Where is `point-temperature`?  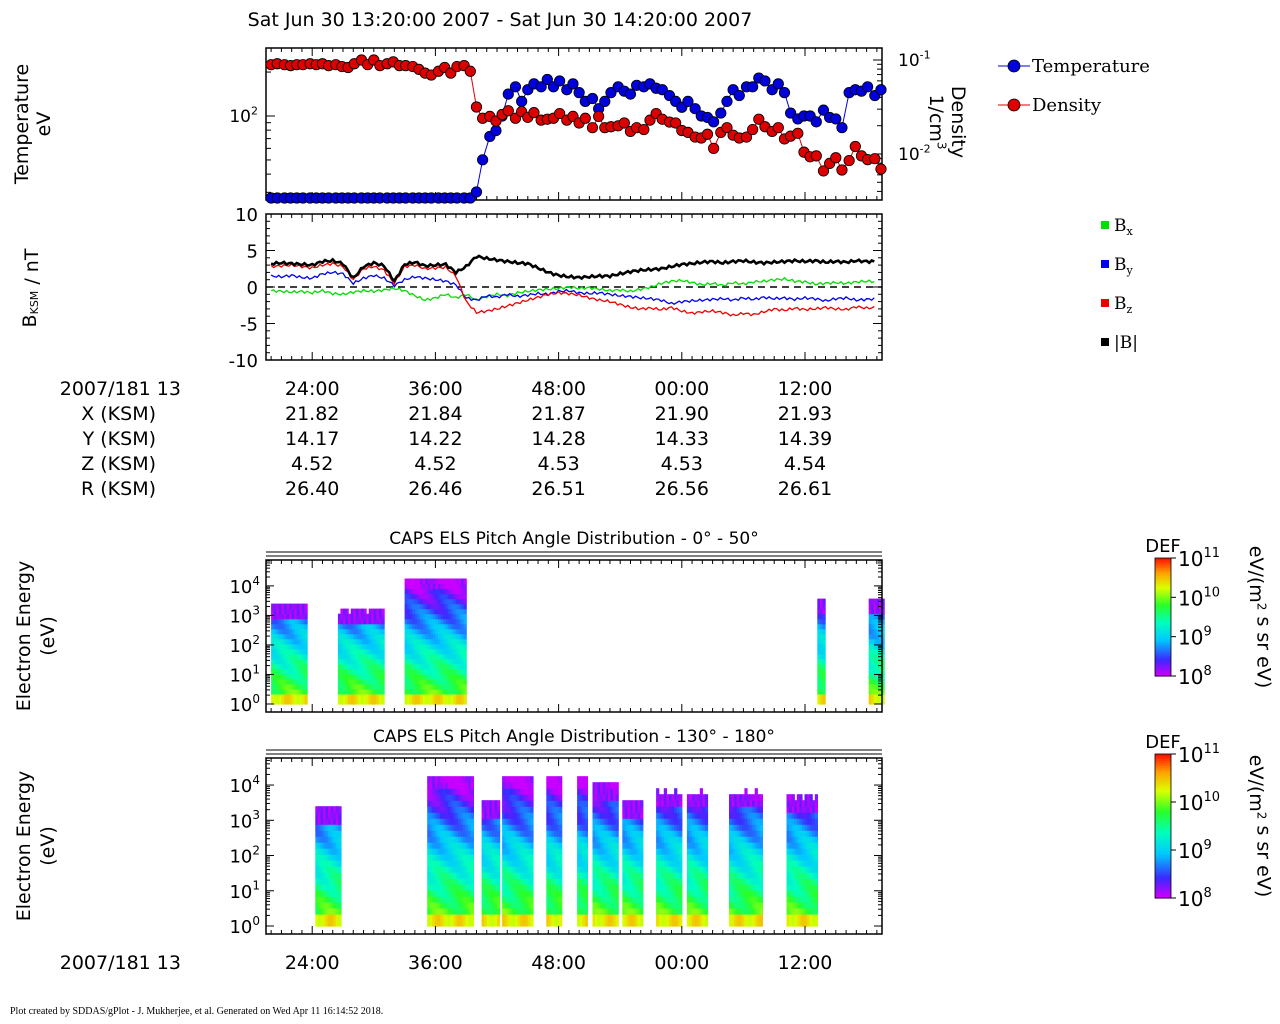
point-temperature is located at coordinates (547, 79).